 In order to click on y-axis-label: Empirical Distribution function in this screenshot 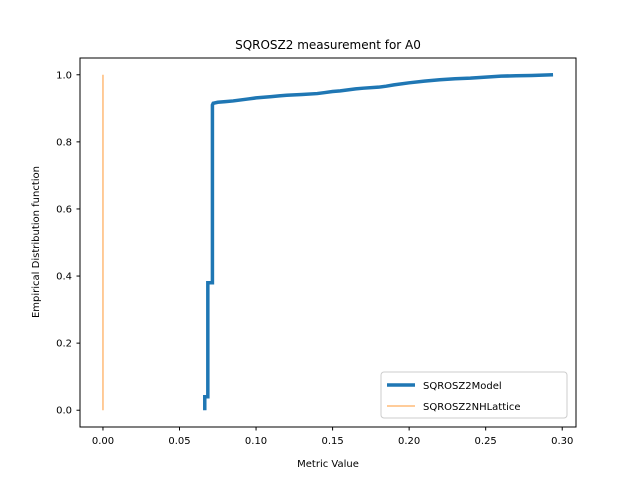, I will do `click(36, 242)`.